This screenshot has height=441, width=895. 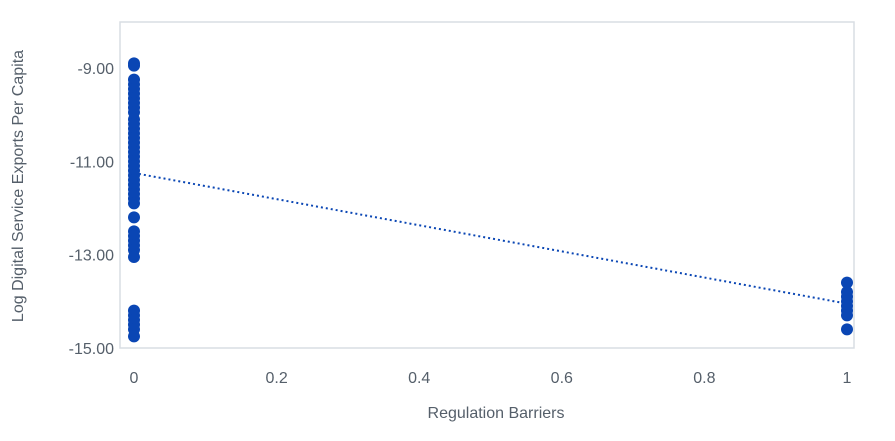 I want to click on y-tick-label: -9.00, so click(x=96, y=69).